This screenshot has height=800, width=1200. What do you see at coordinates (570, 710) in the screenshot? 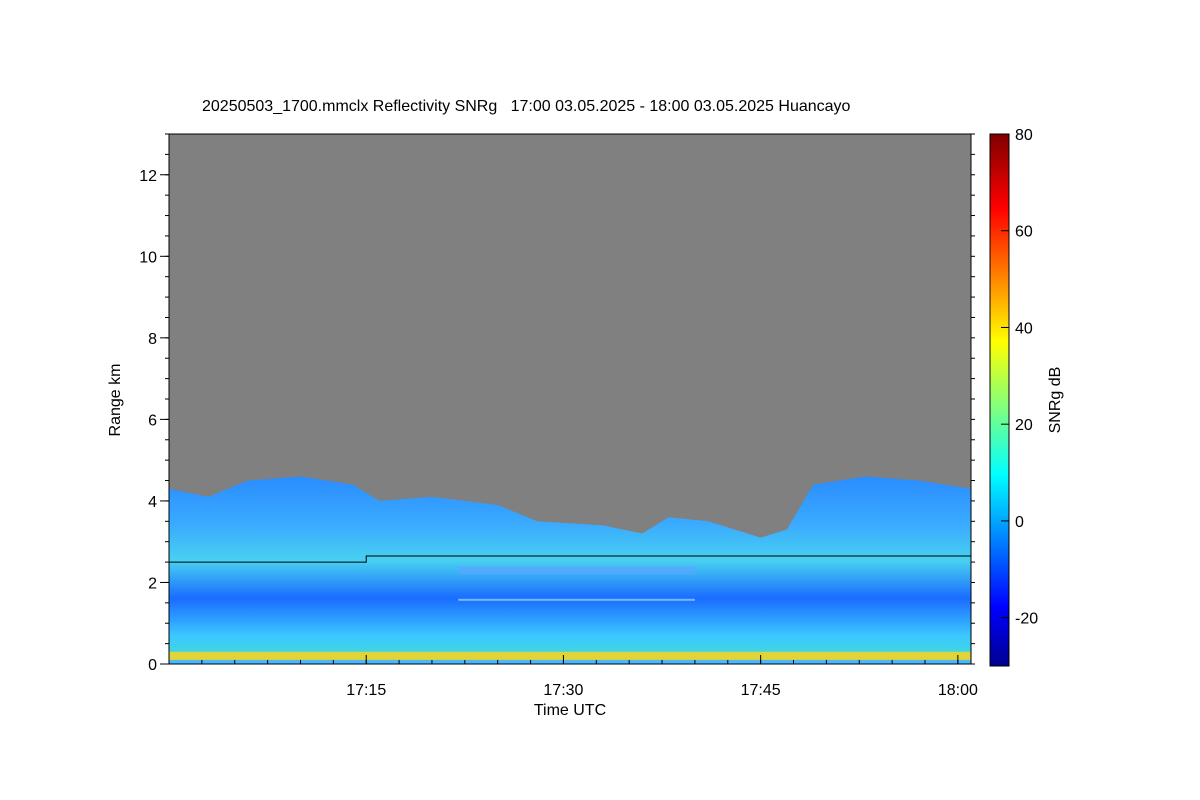
I see `x-axis-label: Time UTC` at bounding box center [570, 710].